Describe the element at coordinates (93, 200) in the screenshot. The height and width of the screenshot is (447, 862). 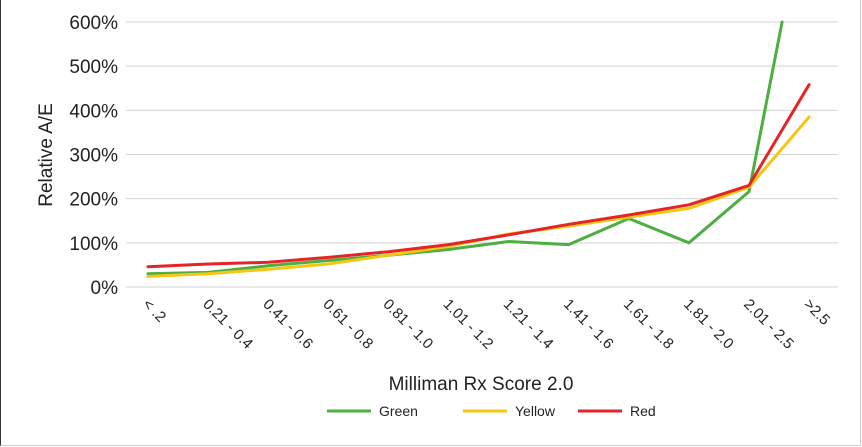
I see `y-tick-label: 200%` at that location.